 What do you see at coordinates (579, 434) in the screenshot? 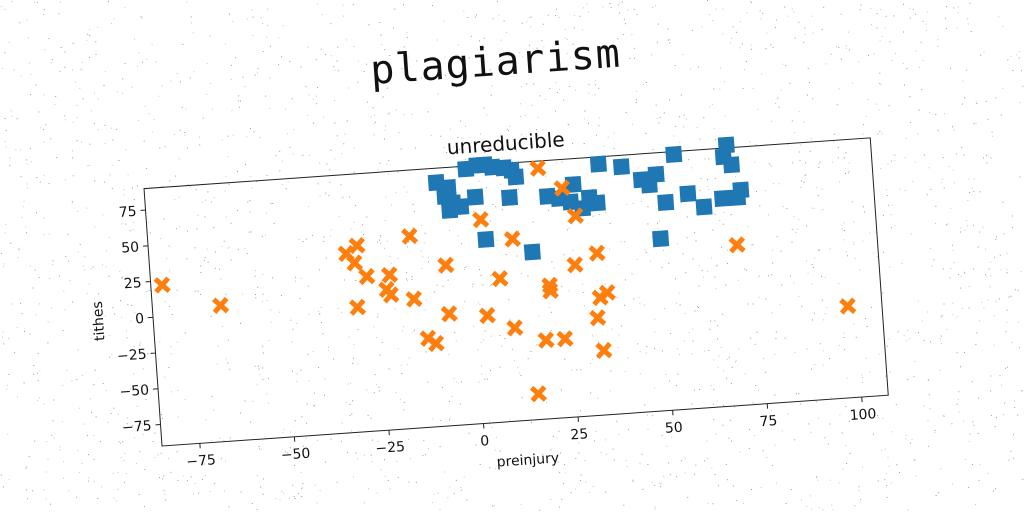
I see `x-tick-label: 25` at bounding box center [579, 434].